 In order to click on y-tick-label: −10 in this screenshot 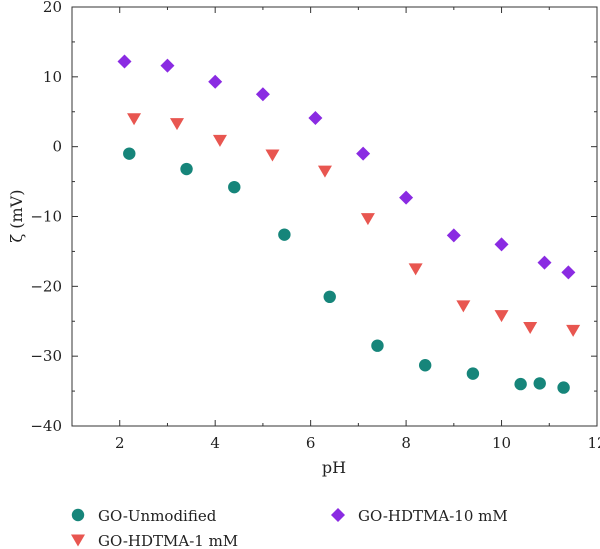, I will do `click(46, 217)`.